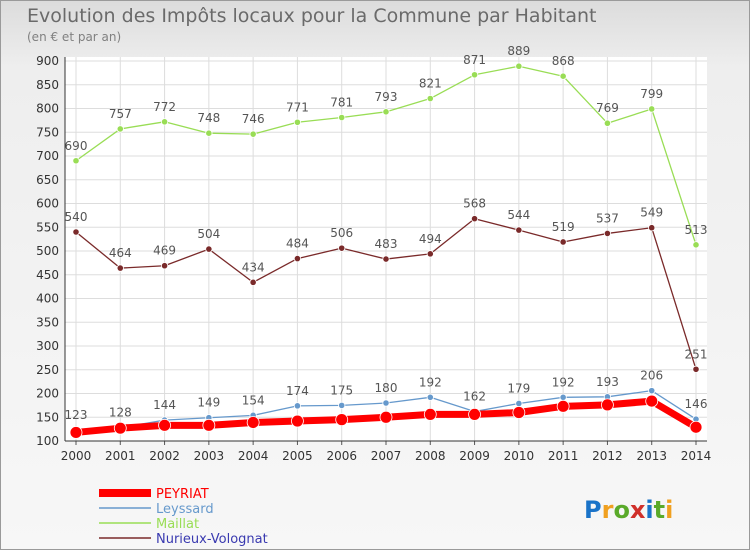  Describe the element at coordinates (164, 251) in the screenshot. I see `data-label: 469` at that location.